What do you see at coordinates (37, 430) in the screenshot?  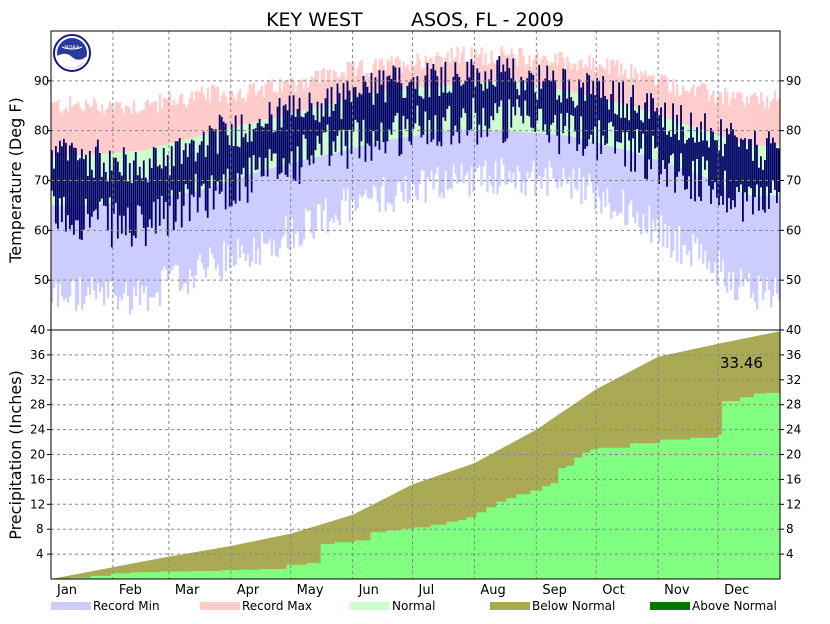 I see `precip-tick-label-left: 24` at bounding box center [37, 430].